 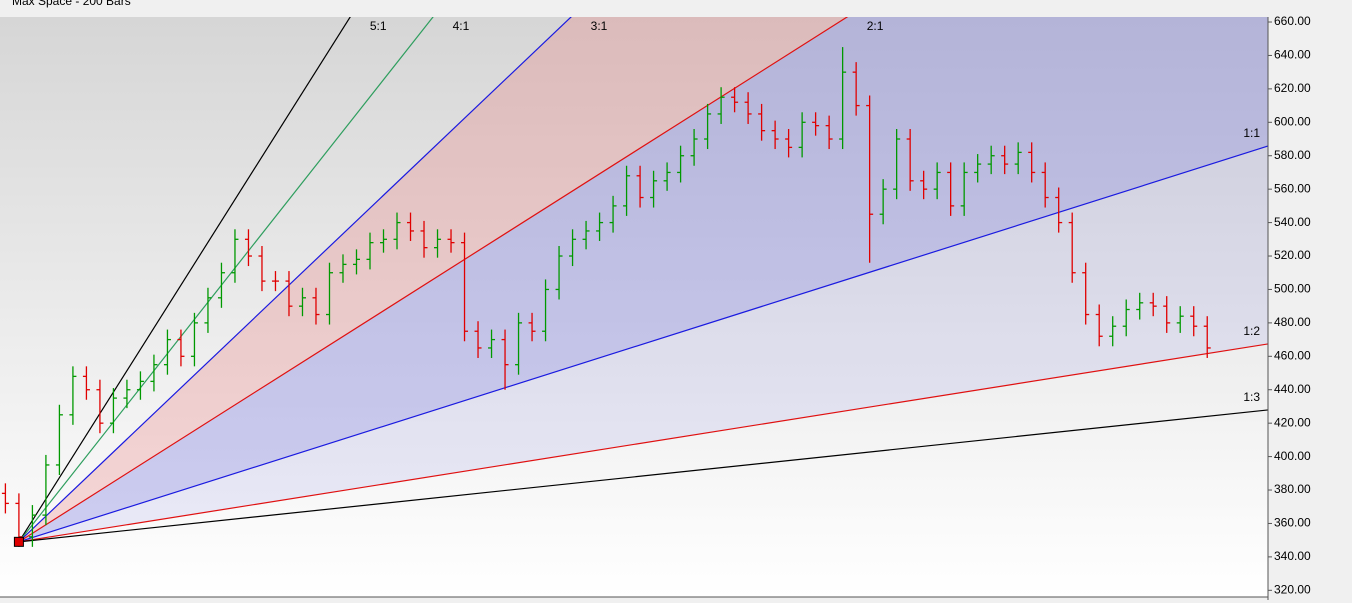 I want to click on fan-label: 1:3, so click(x=1251, y=397).